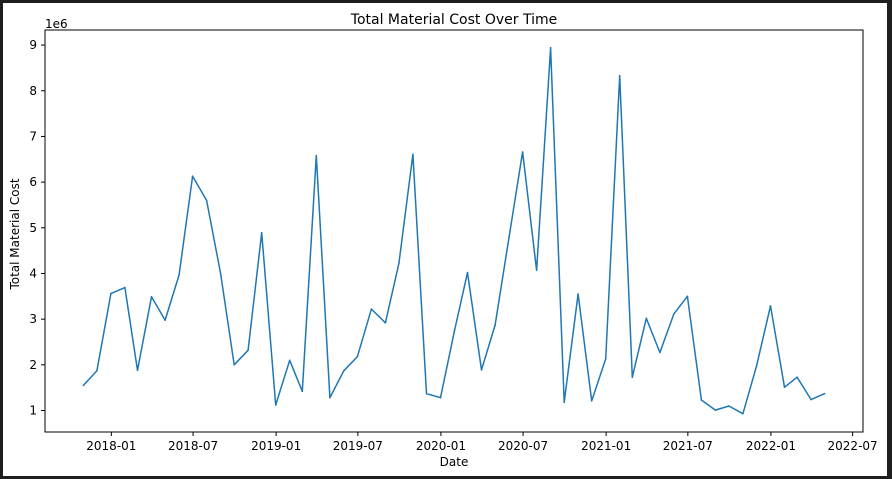 Image resolution: width=892 pixels, height=479 pixels. I want to click on y-tick-label: 1, so click(33, 411).